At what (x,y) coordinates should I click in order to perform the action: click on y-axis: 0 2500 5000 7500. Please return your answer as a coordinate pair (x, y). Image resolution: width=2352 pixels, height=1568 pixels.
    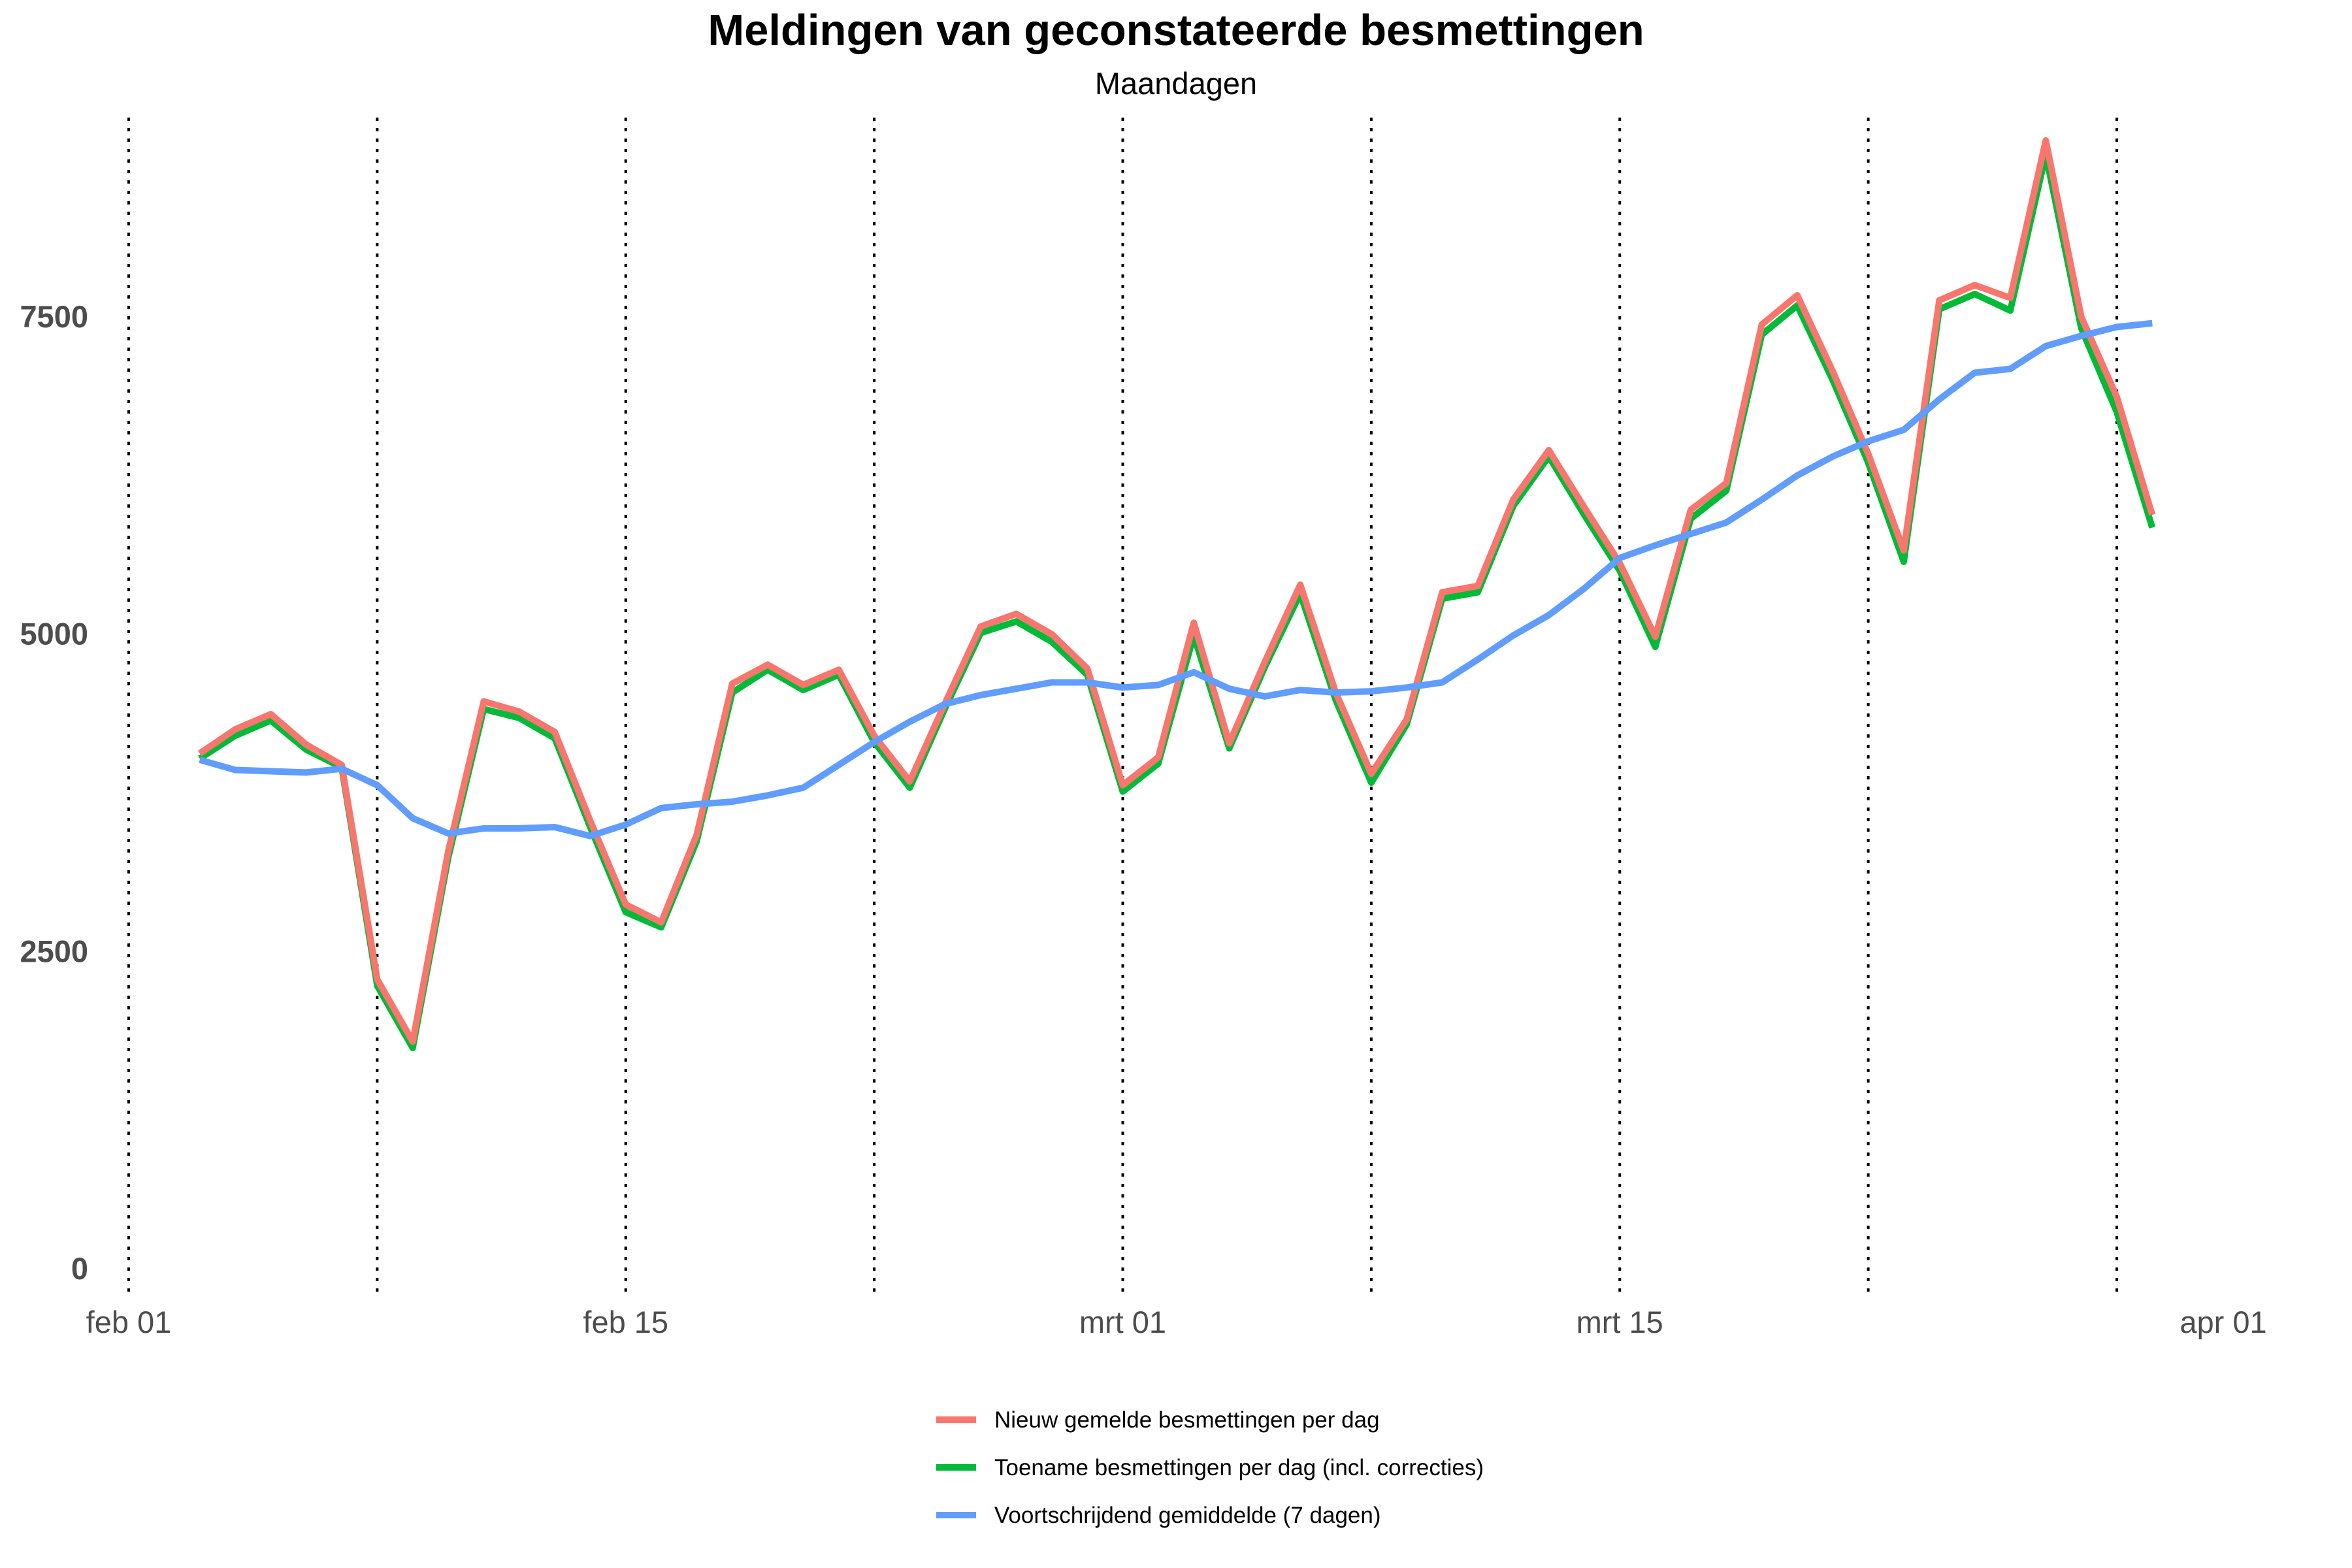
    Looking at the image, I should click on (54, 792).